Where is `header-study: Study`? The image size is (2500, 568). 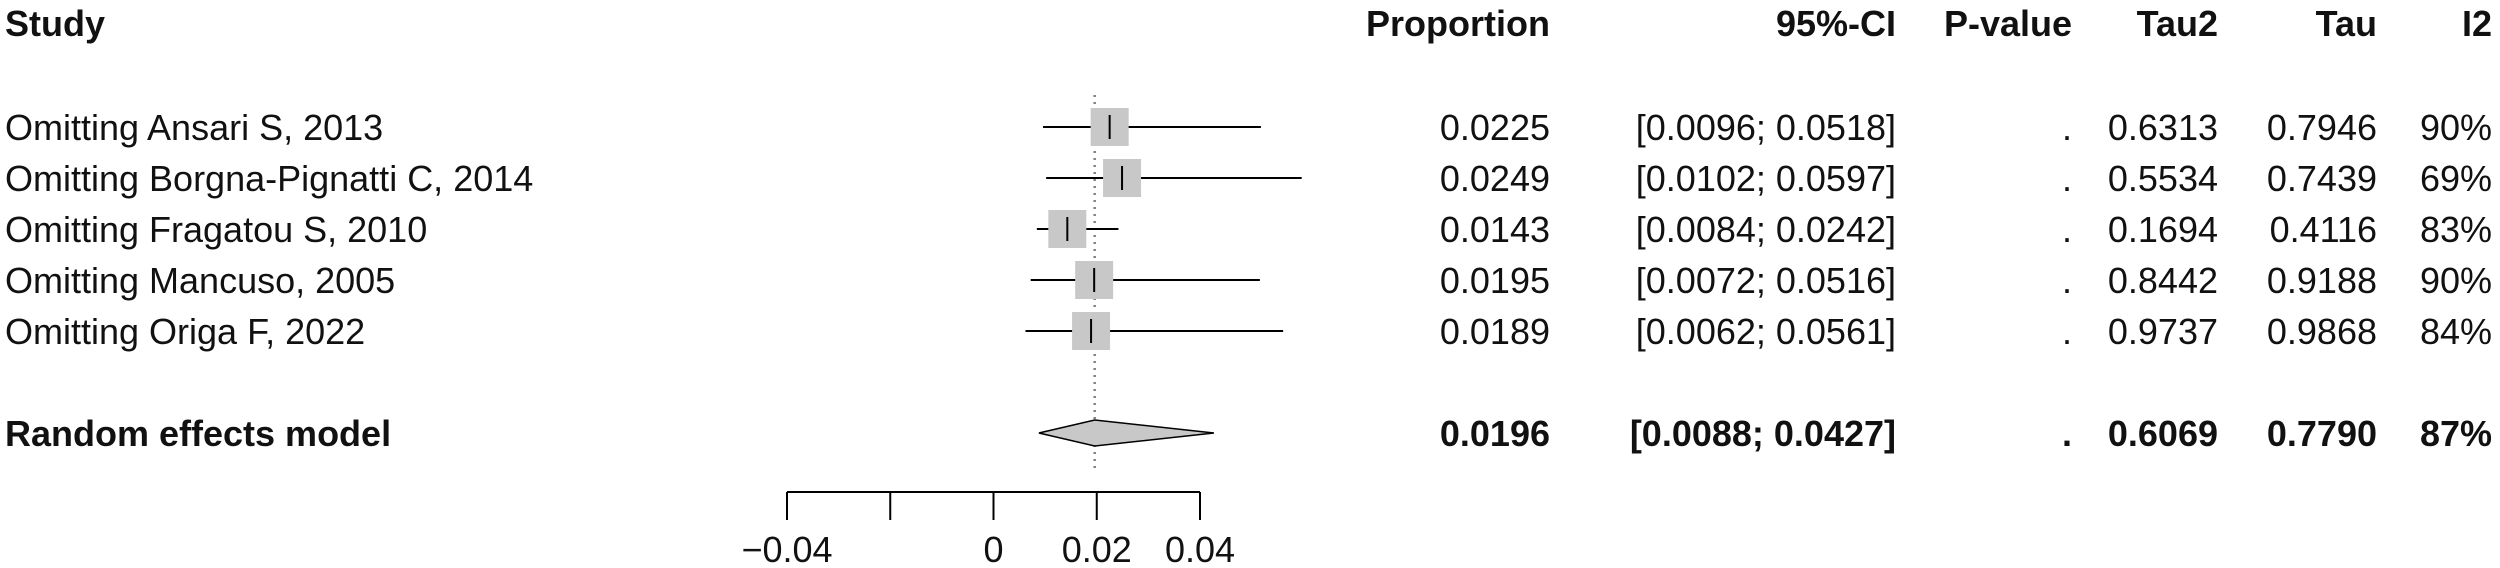
header-study: Study is located at coordinates (55, 23).